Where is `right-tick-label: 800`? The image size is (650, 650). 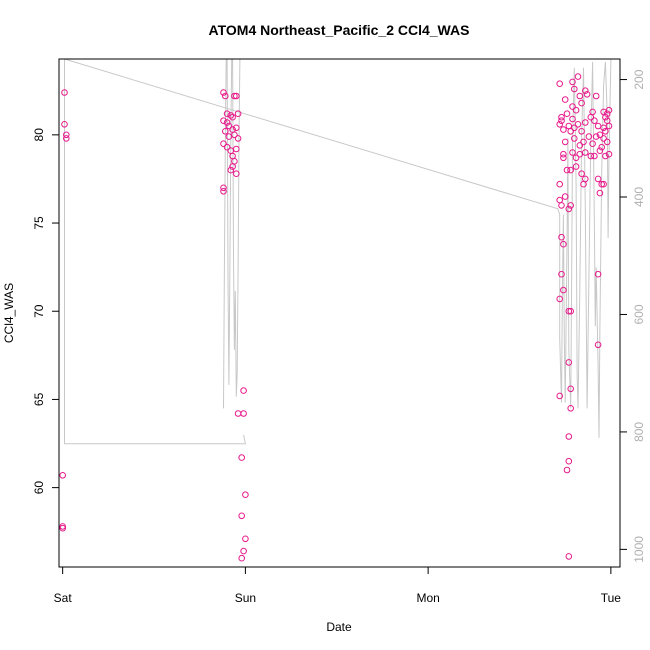
right-tick-label: 800 is located at coordinates (639, 432).